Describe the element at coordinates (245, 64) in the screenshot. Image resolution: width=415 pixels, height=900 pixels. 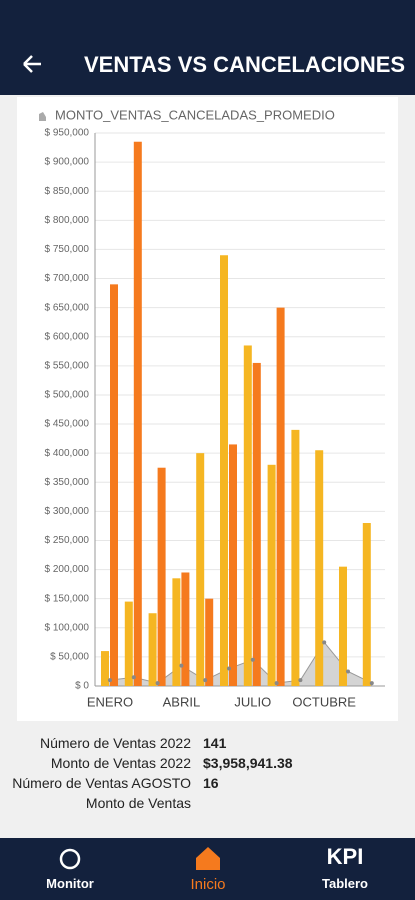
I see `page-title: VENTAS VS CANCELACIONES` at that location.